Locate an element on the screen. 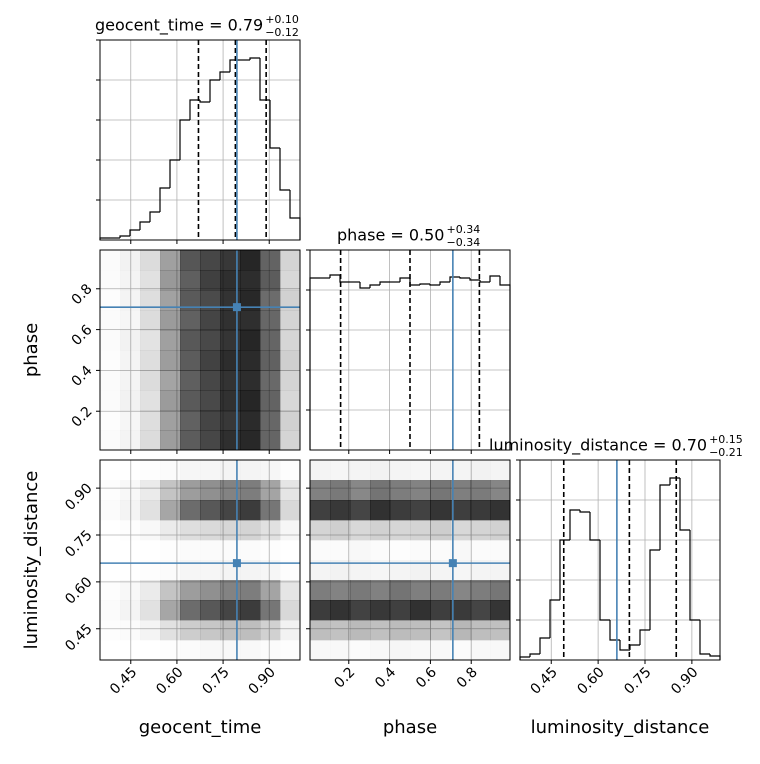 Image resolution: width=760 pixels, height=764 pixels. title-upper-error: +0.15 is located at coordinates (726, 439).